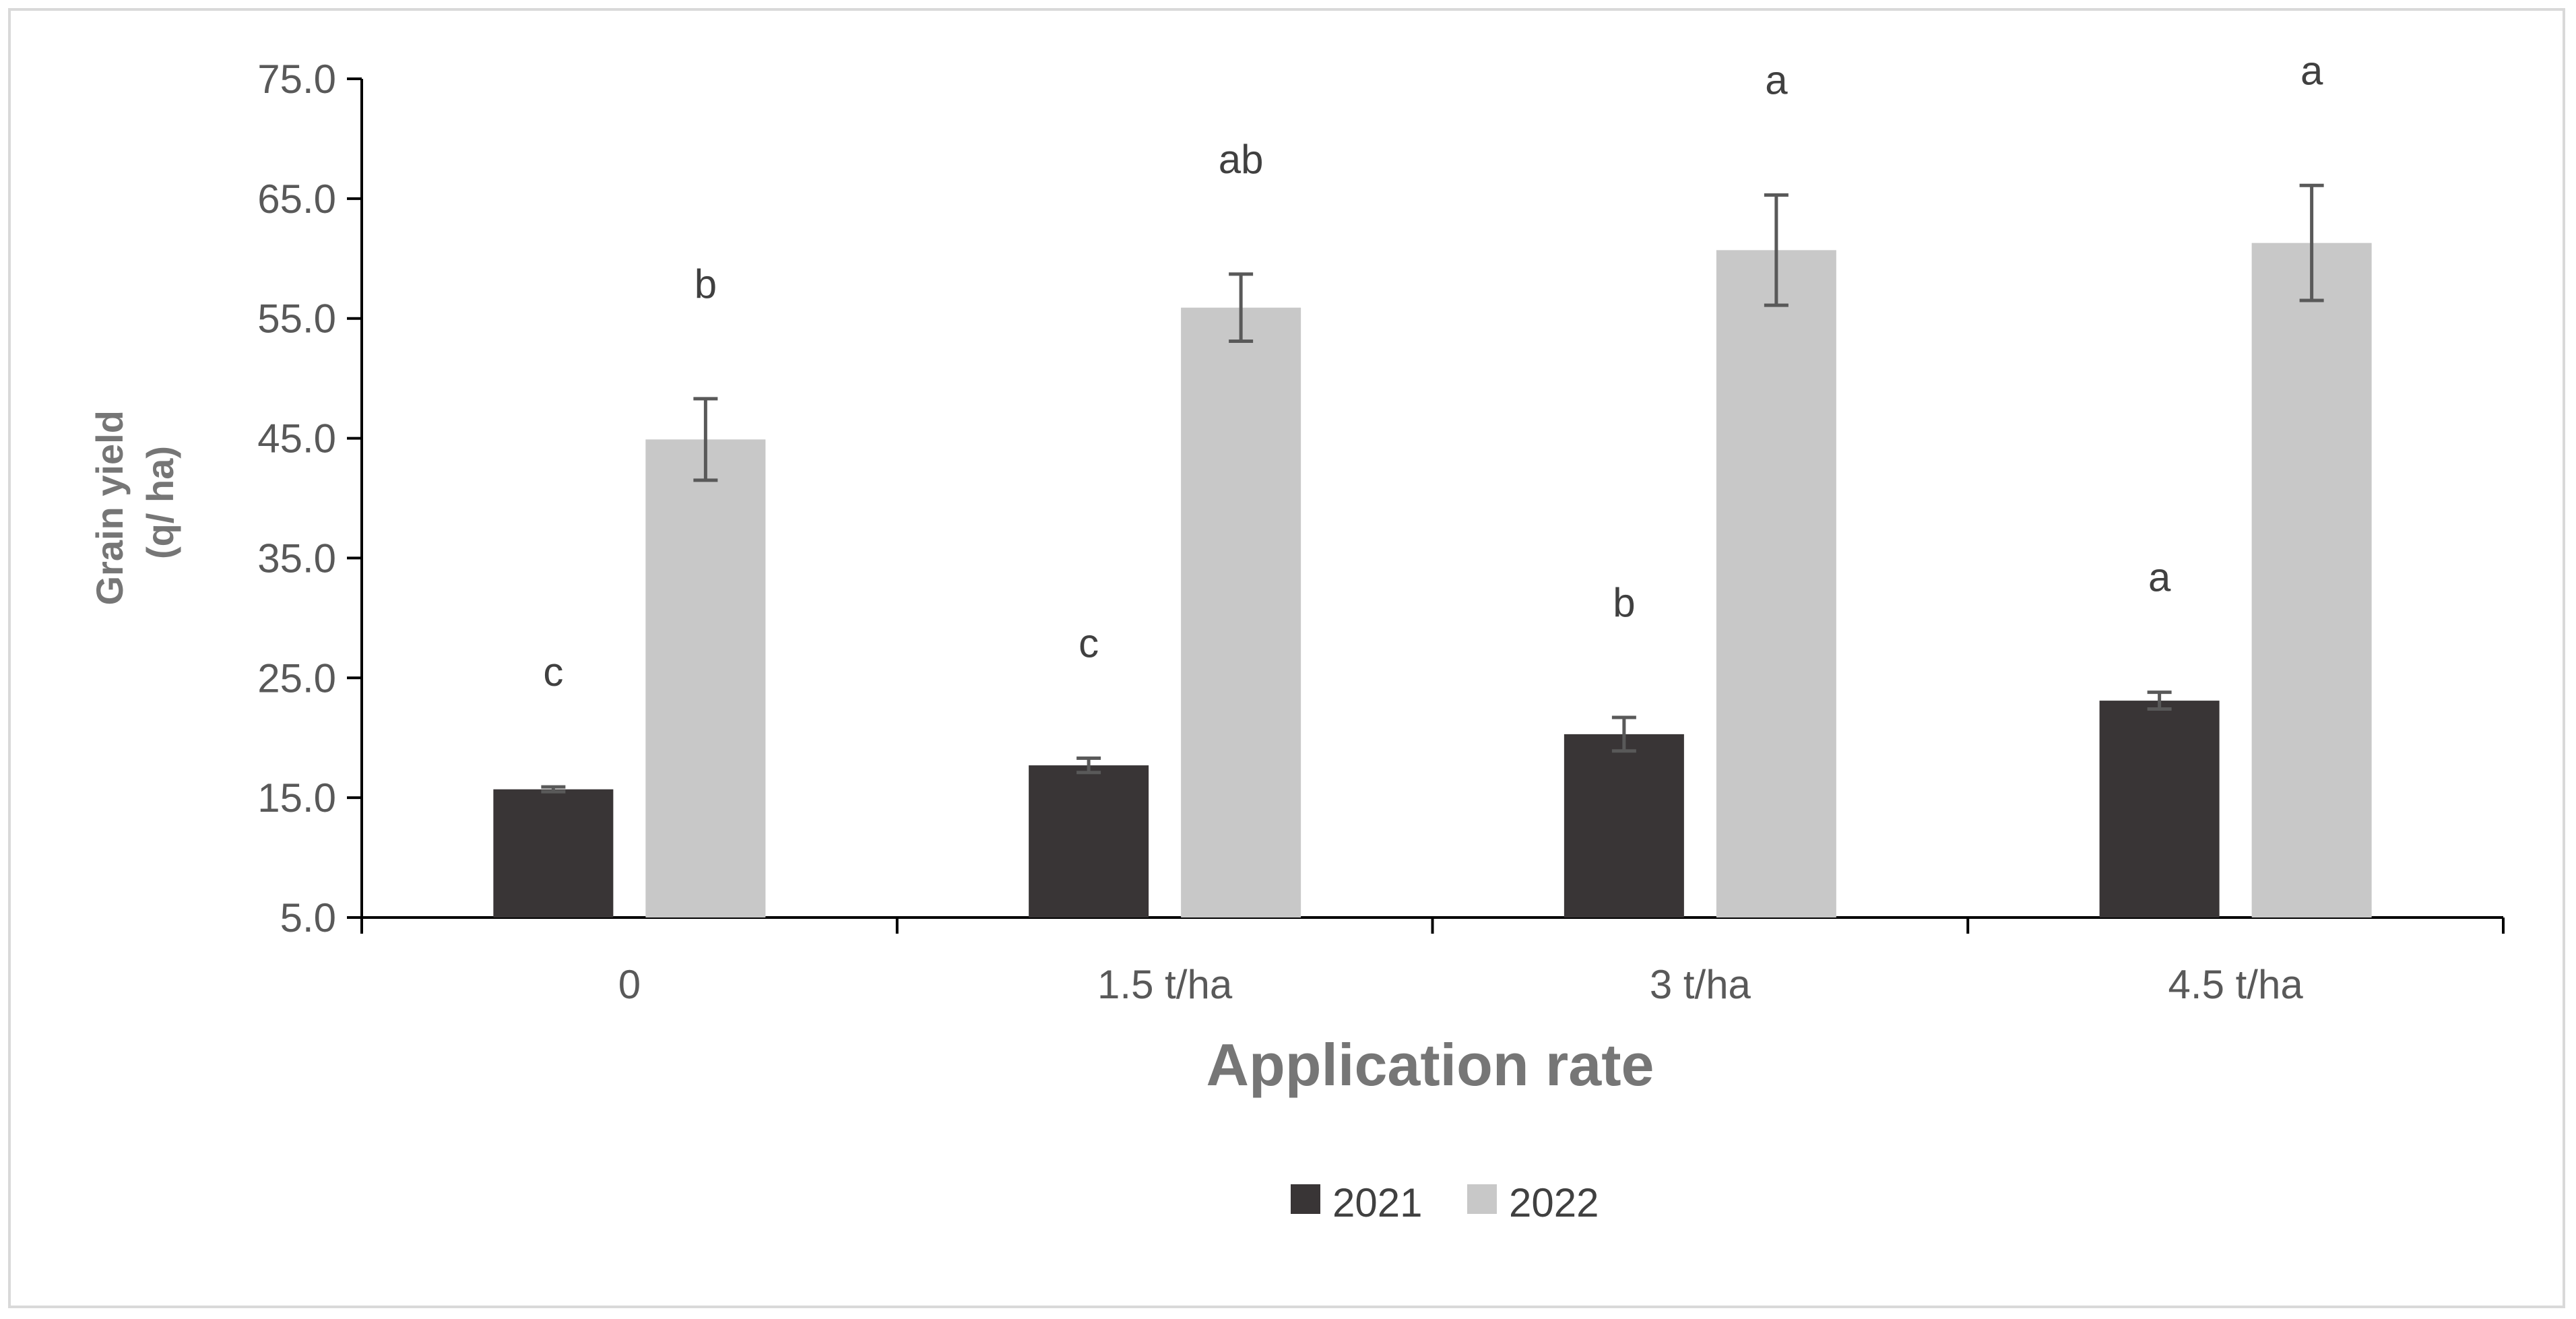 The height and width of the screenshot is (1319, 2576). Describe the element at coordinates (135, 503) in the screenshot. I see `y-axis-title: Grain yield (q/ ha)` at that location.